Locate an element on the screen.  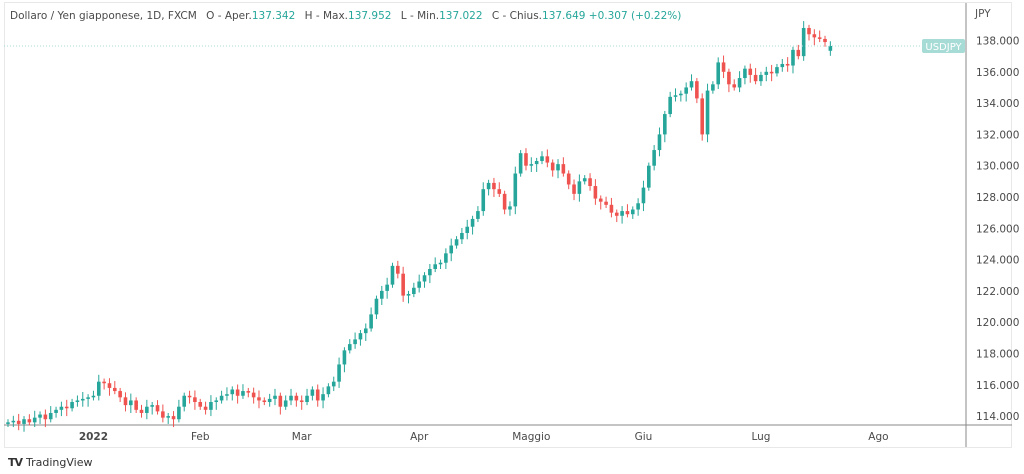
low-label: L - Min. is located at coordinates (420, 16).